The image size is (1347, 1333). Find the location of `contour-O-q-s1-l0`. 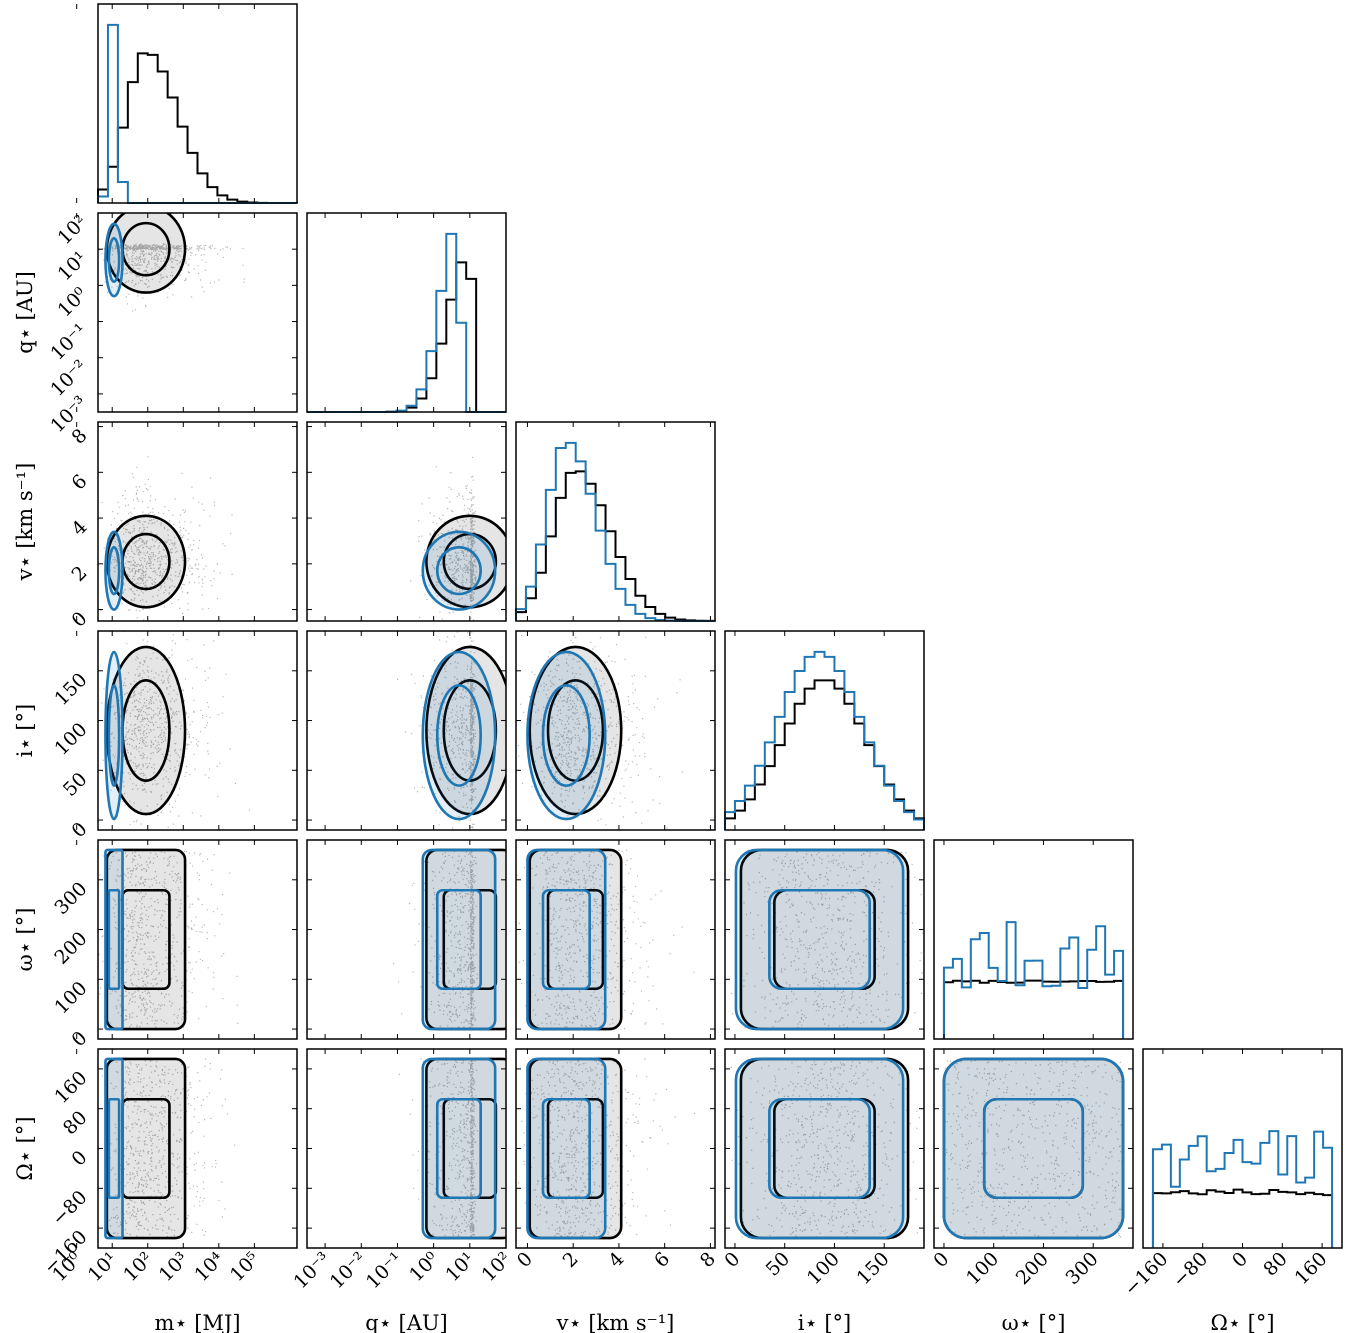

contour-O-q-s1-l0 is located at coordinates (459, 1148).